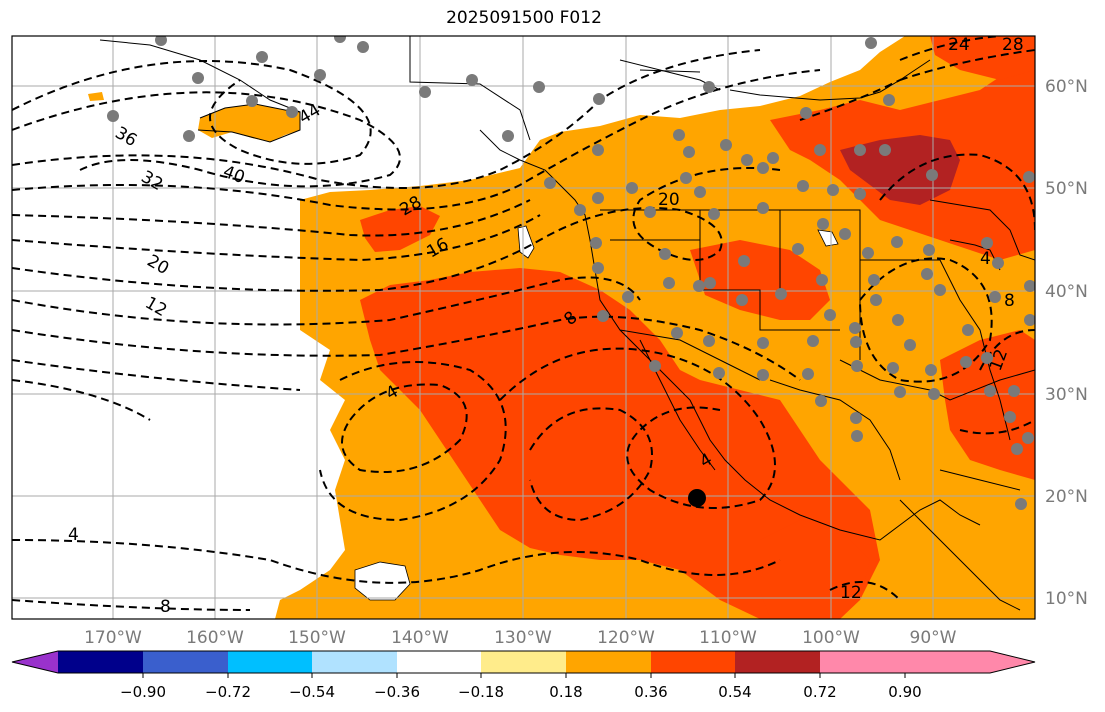 Image resolution: width=1105 pixels, height=712 pixels. Describe the element at coordinates (669, 200) in the screenshot. I see `contour-label: 20` at that location.